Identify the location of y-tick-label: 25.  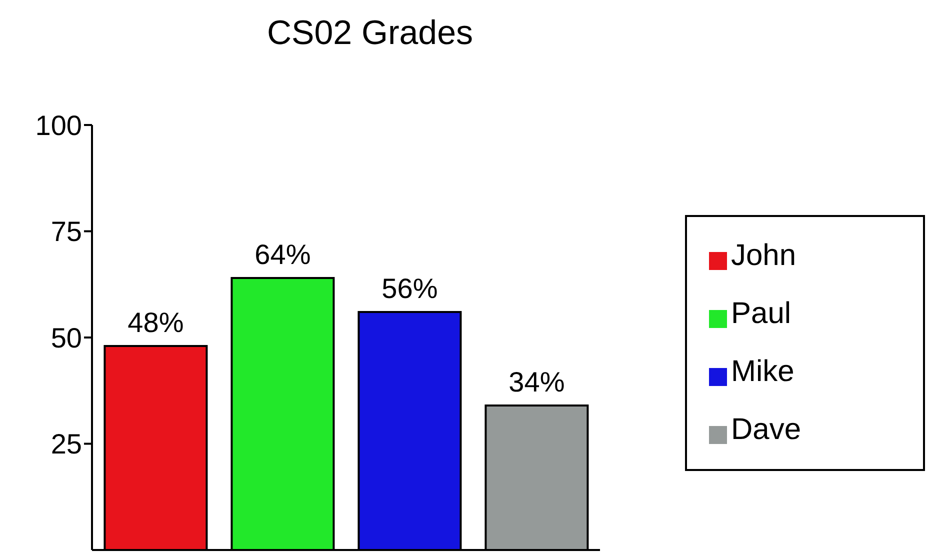
(66, 444).